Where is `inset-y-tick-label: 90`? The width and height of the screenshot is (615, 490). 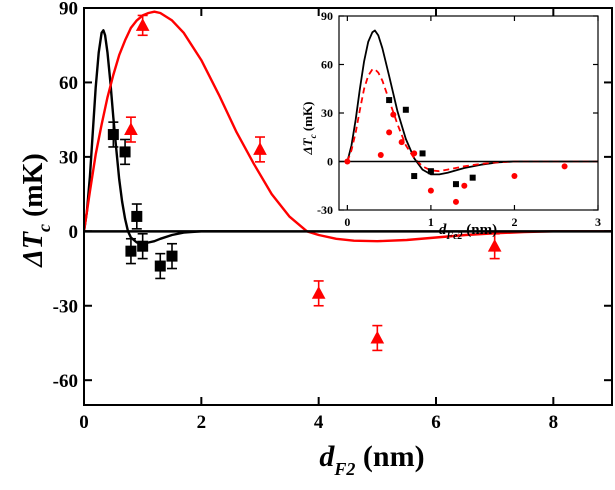 inset-y-tick-label: 90 is located at coordinates (327, 16).